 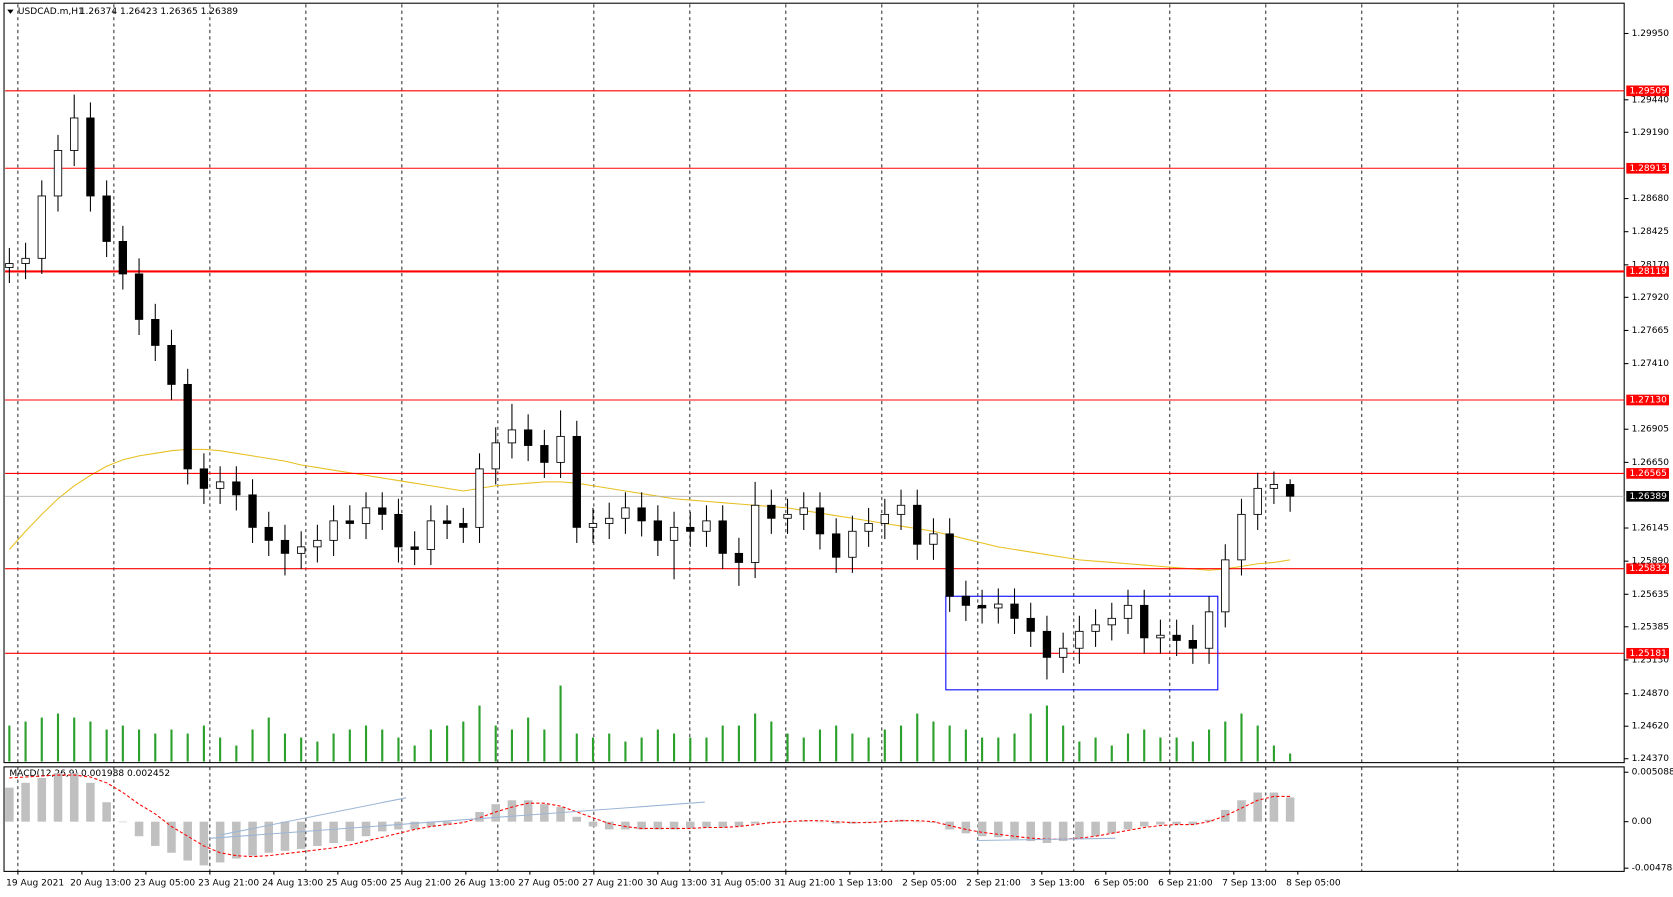 I want to click on x-tick-label: 23 Aug 21:00, so click(x=228, y=884).